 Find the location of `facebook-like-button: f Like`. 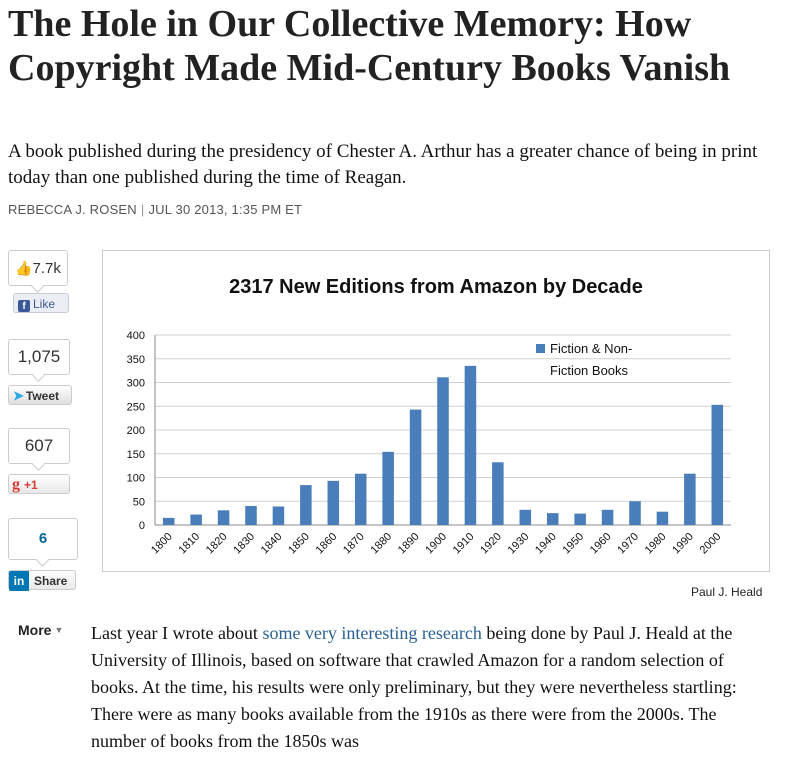

facebook-like-button: f Like is located at coordinates (41, 303).